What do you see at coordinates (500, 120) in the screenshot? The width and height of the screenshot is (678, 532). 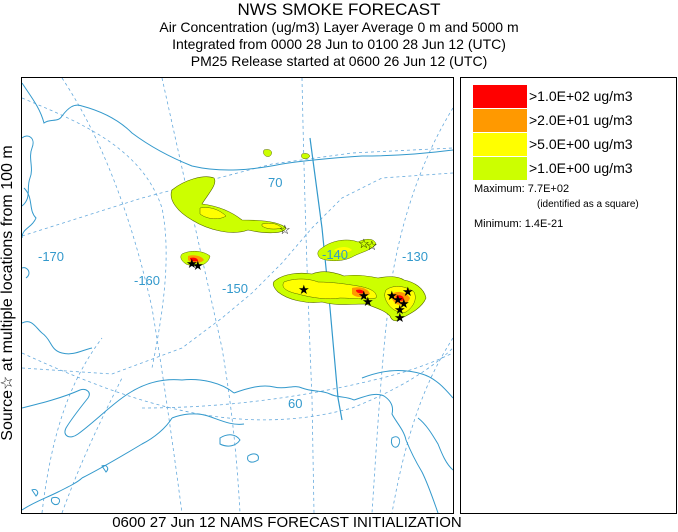 I see `legend-swatch-orange` at bounding box center [500, 120].